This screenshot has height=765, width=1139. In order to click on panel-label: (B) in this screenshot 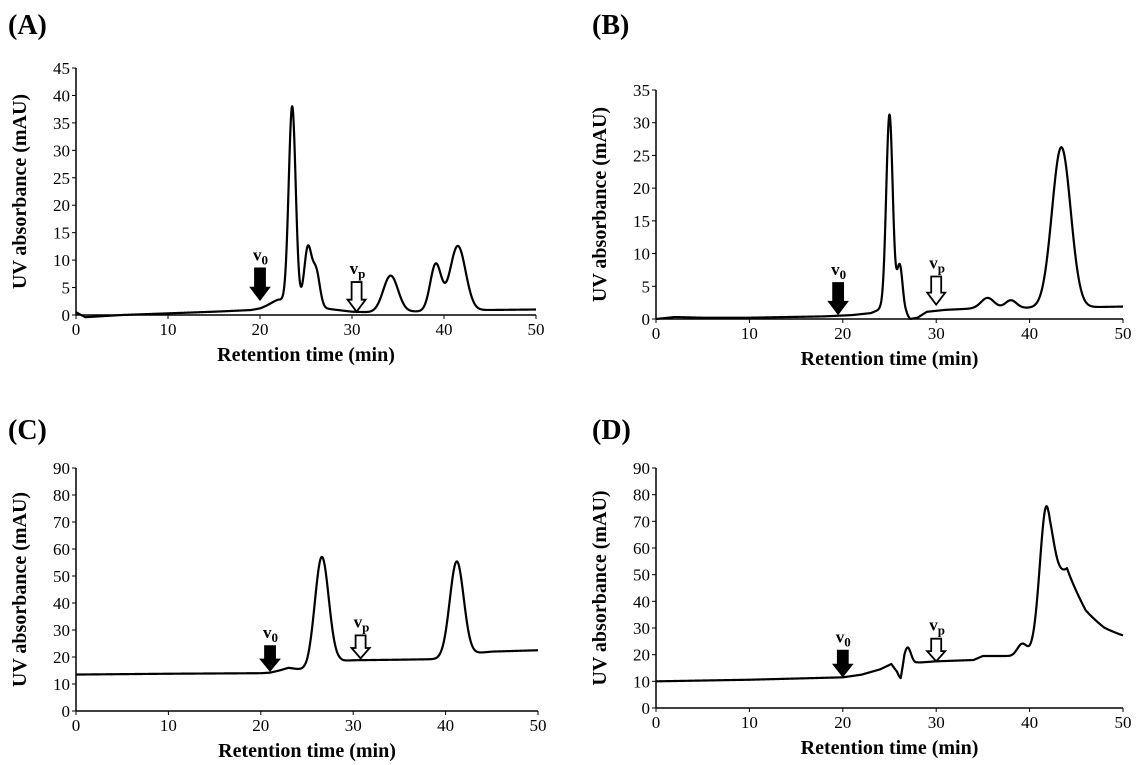, I will do `click(611, 25)`.